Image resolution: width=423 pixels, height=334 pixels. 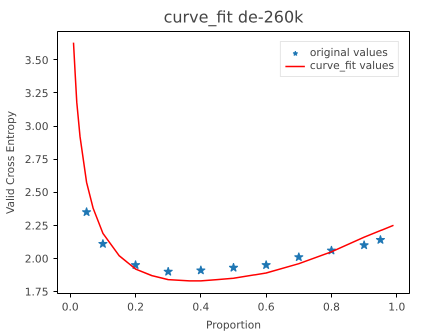 I want to click on y-tick-label: 3.00, so click(x=36, y=127).